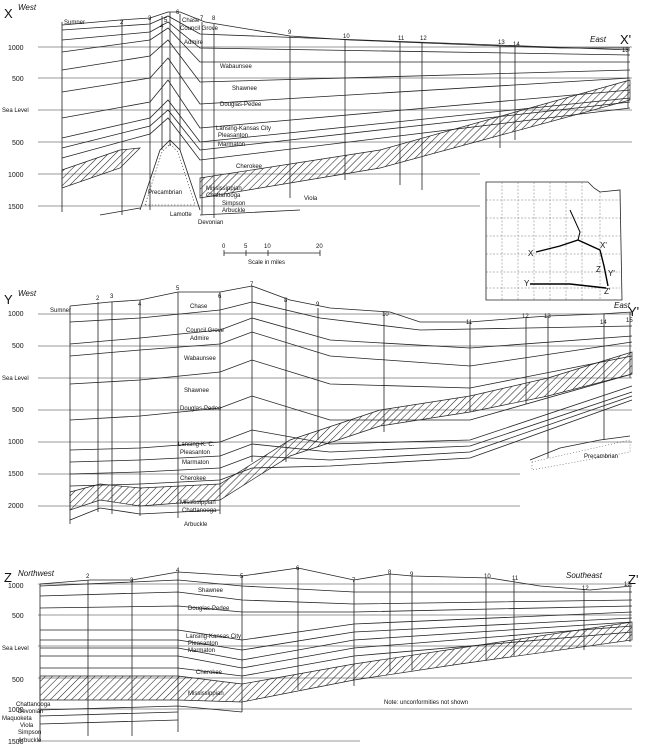 This screenshot has height=750, width=650. What do you see at coordinates (16, 314) in the screenshot?
I see `y-elev-1000-up: 1000` at bounding box center [16, 314].